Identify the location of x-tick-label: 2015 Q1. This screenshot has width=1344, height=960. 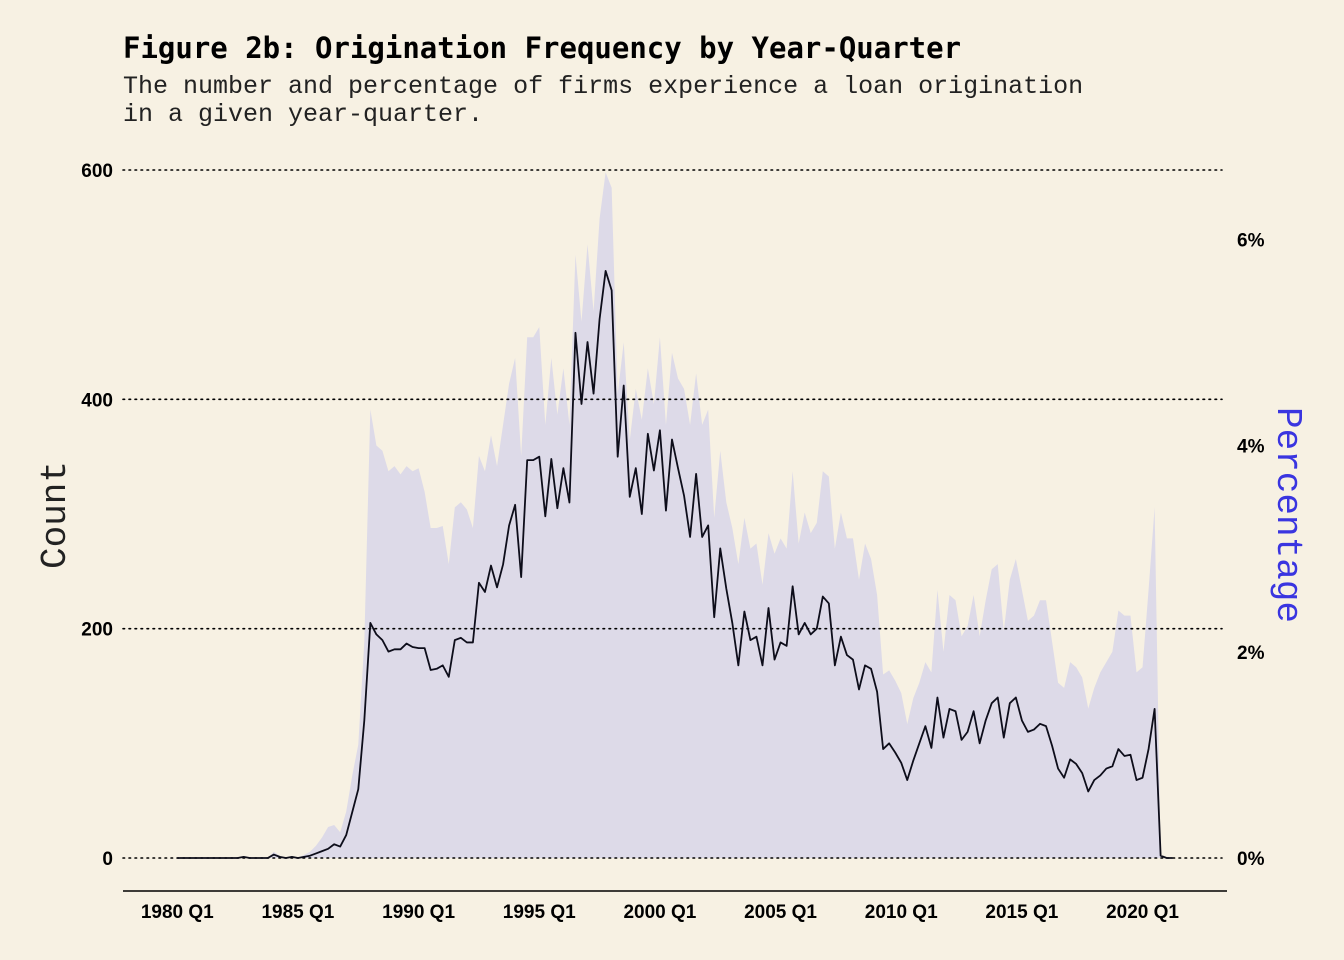
(1021, 912).